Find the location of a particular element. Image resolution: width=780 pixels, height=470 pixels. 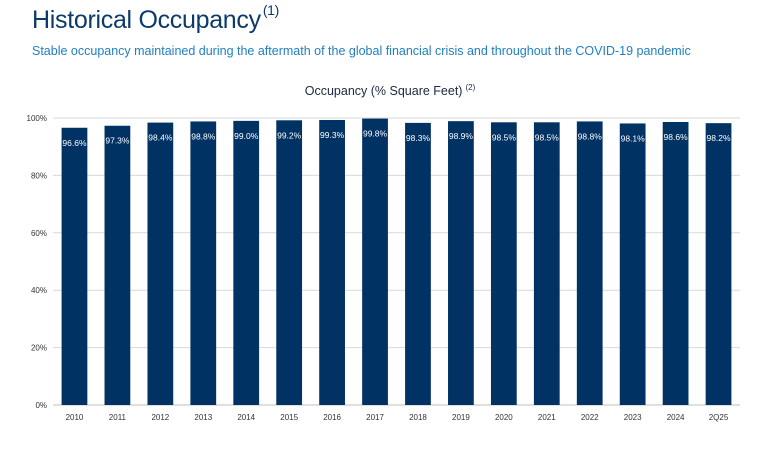

page-title: Historical Occupancy (1) is located at coordinates (155, 18).